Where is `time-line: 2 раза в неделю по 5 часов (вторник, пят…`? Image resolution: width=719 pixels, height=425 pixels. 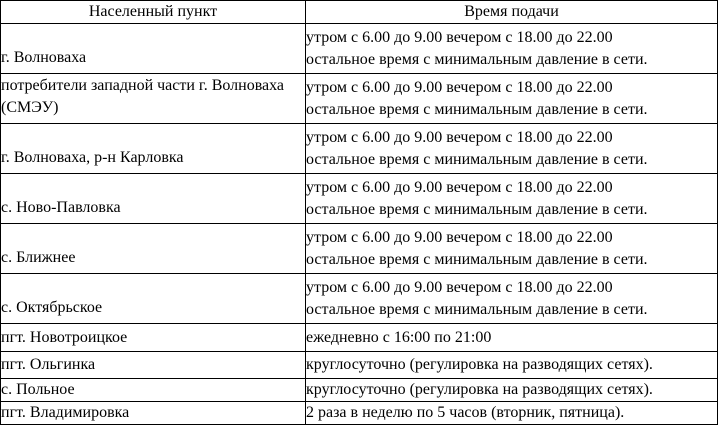 time-line: 2 раза в неделю по 5 часов (вторник, пят… is located at coordinates (465, 412).